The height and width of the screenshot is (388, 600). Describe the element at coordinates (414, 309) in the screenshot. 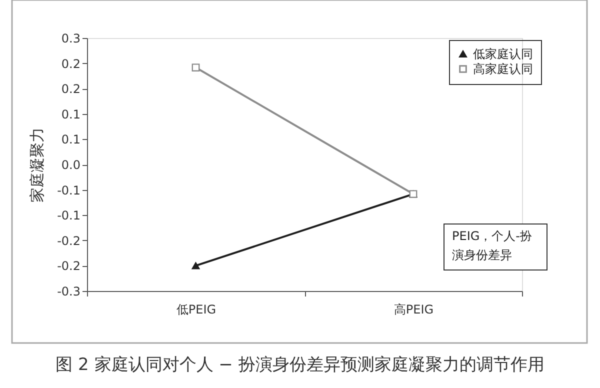

I see `x-tick-label: 高PEIG` at that location.